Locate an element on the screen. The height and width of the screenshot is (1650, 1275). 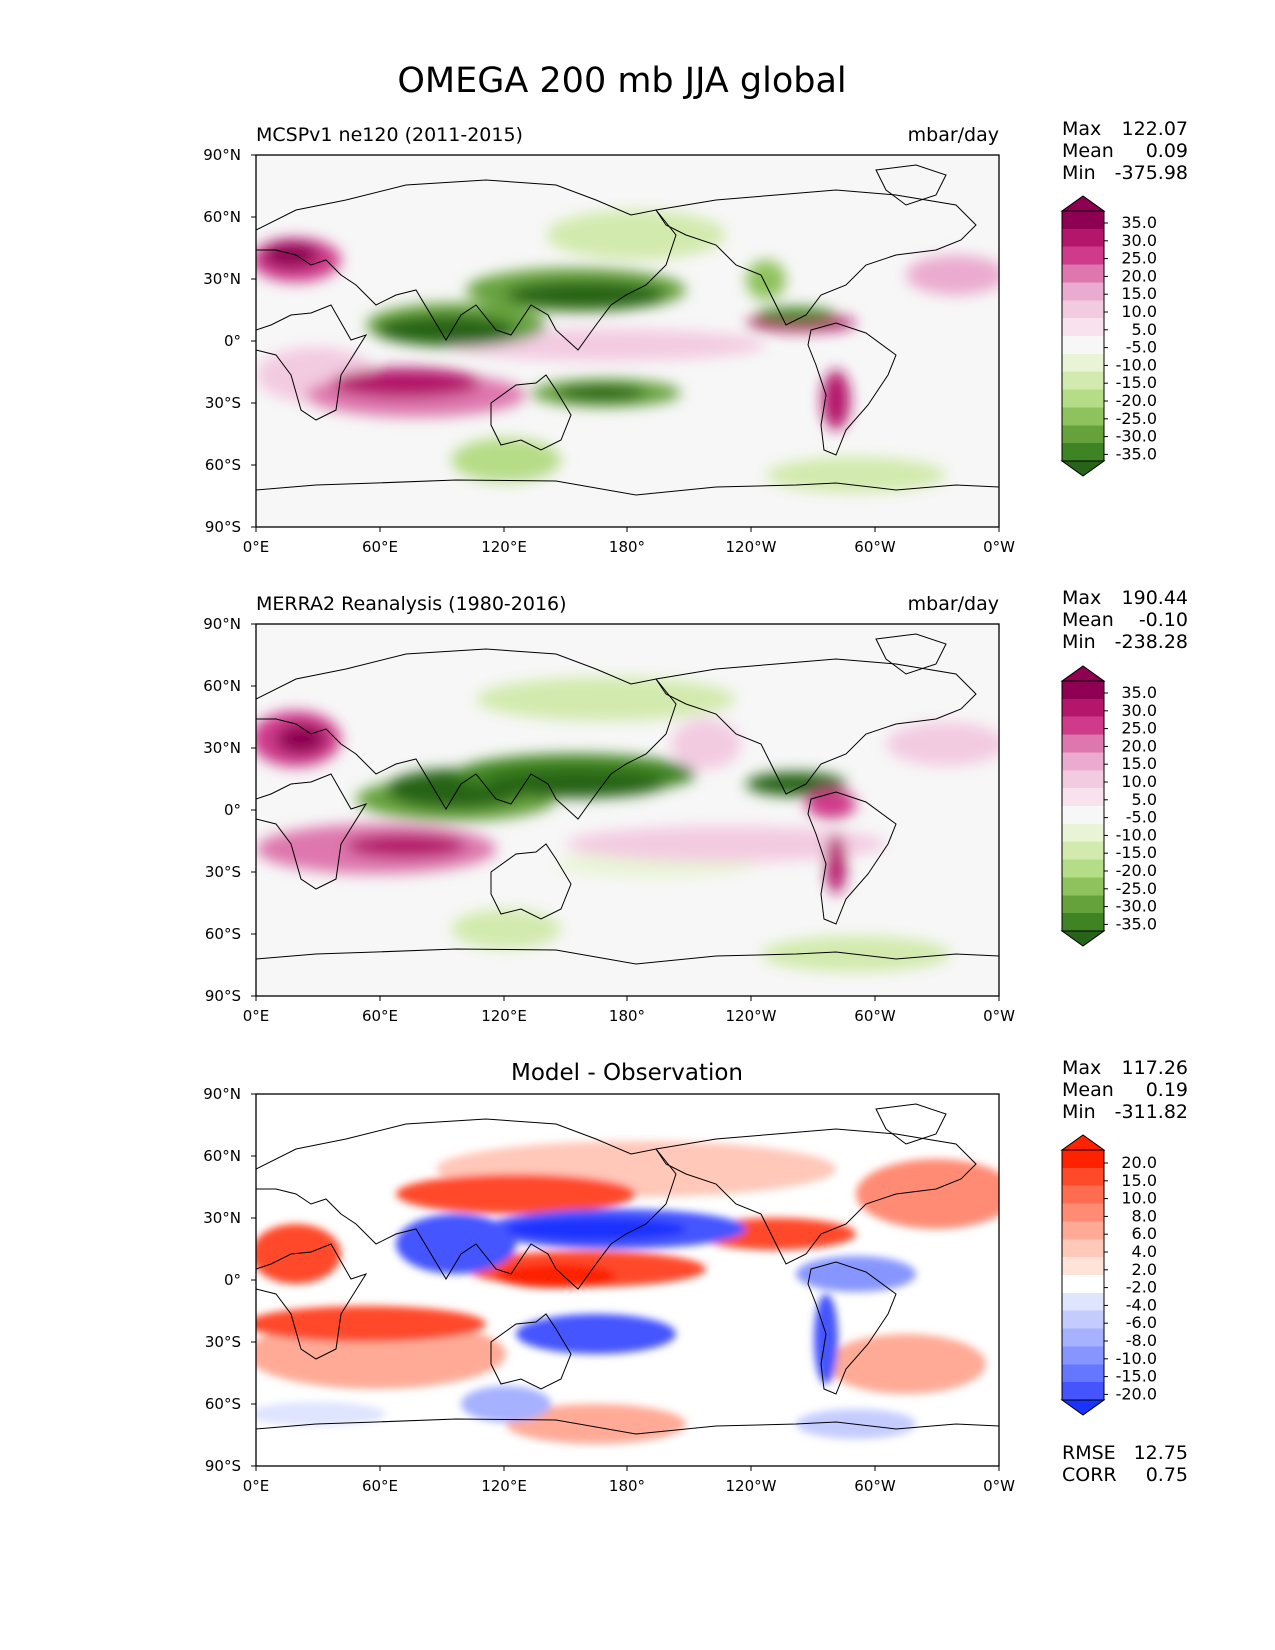
colorbar-tick-label: 35.0 is located at coordinates (1139, 222).